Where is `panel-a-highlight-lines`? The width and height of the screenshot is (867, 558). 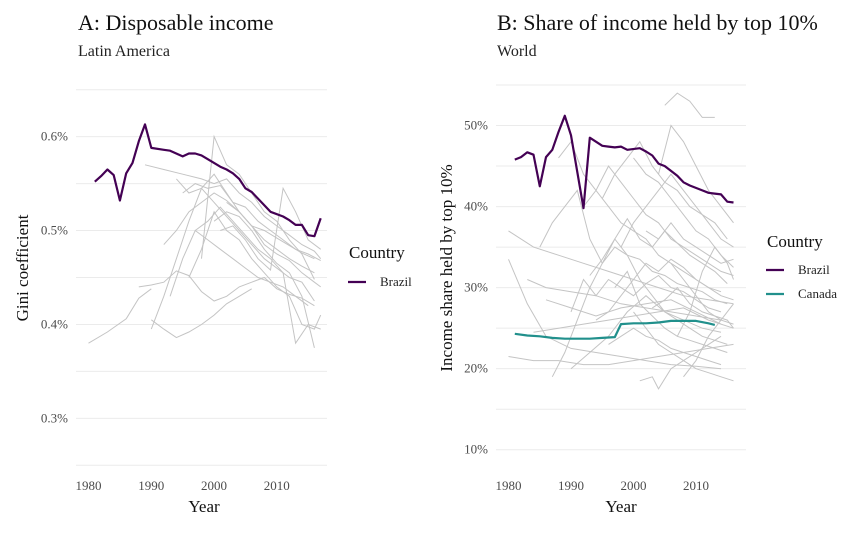 panel-a-highlight-lines is located at coordinates (208, 180).